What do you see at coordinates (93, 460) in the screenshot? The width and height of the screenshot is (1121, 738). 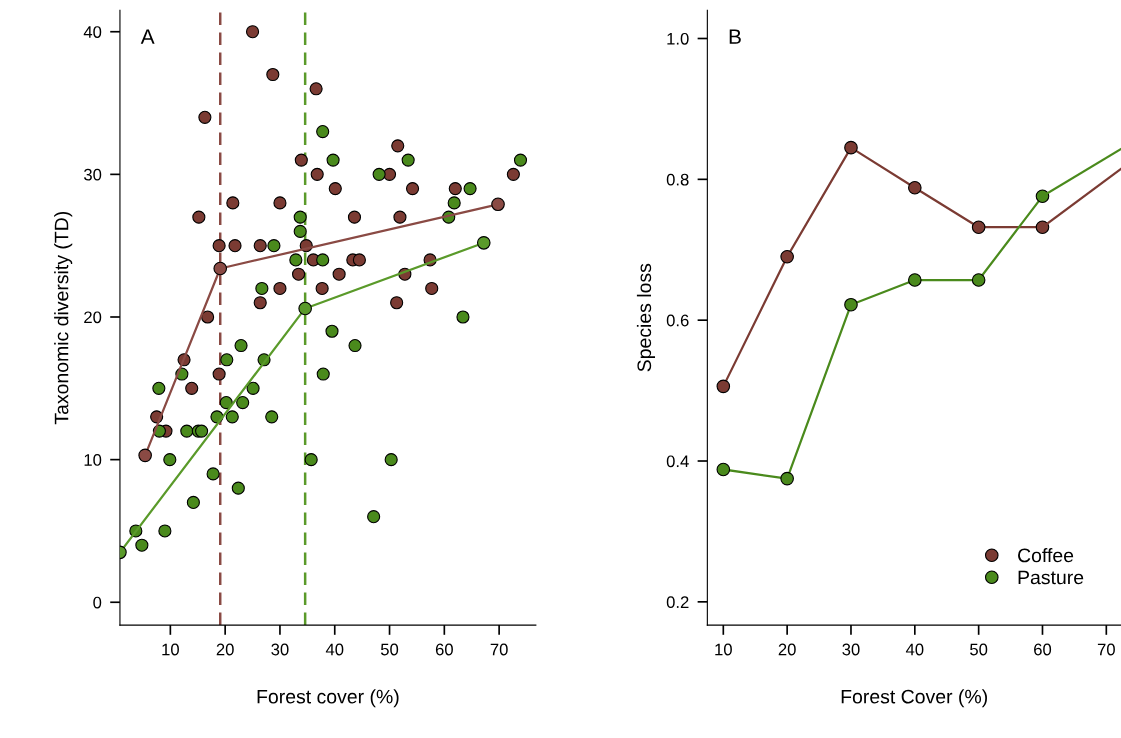 I see `y-tick-label: 10` at bounding box center [93, 460].